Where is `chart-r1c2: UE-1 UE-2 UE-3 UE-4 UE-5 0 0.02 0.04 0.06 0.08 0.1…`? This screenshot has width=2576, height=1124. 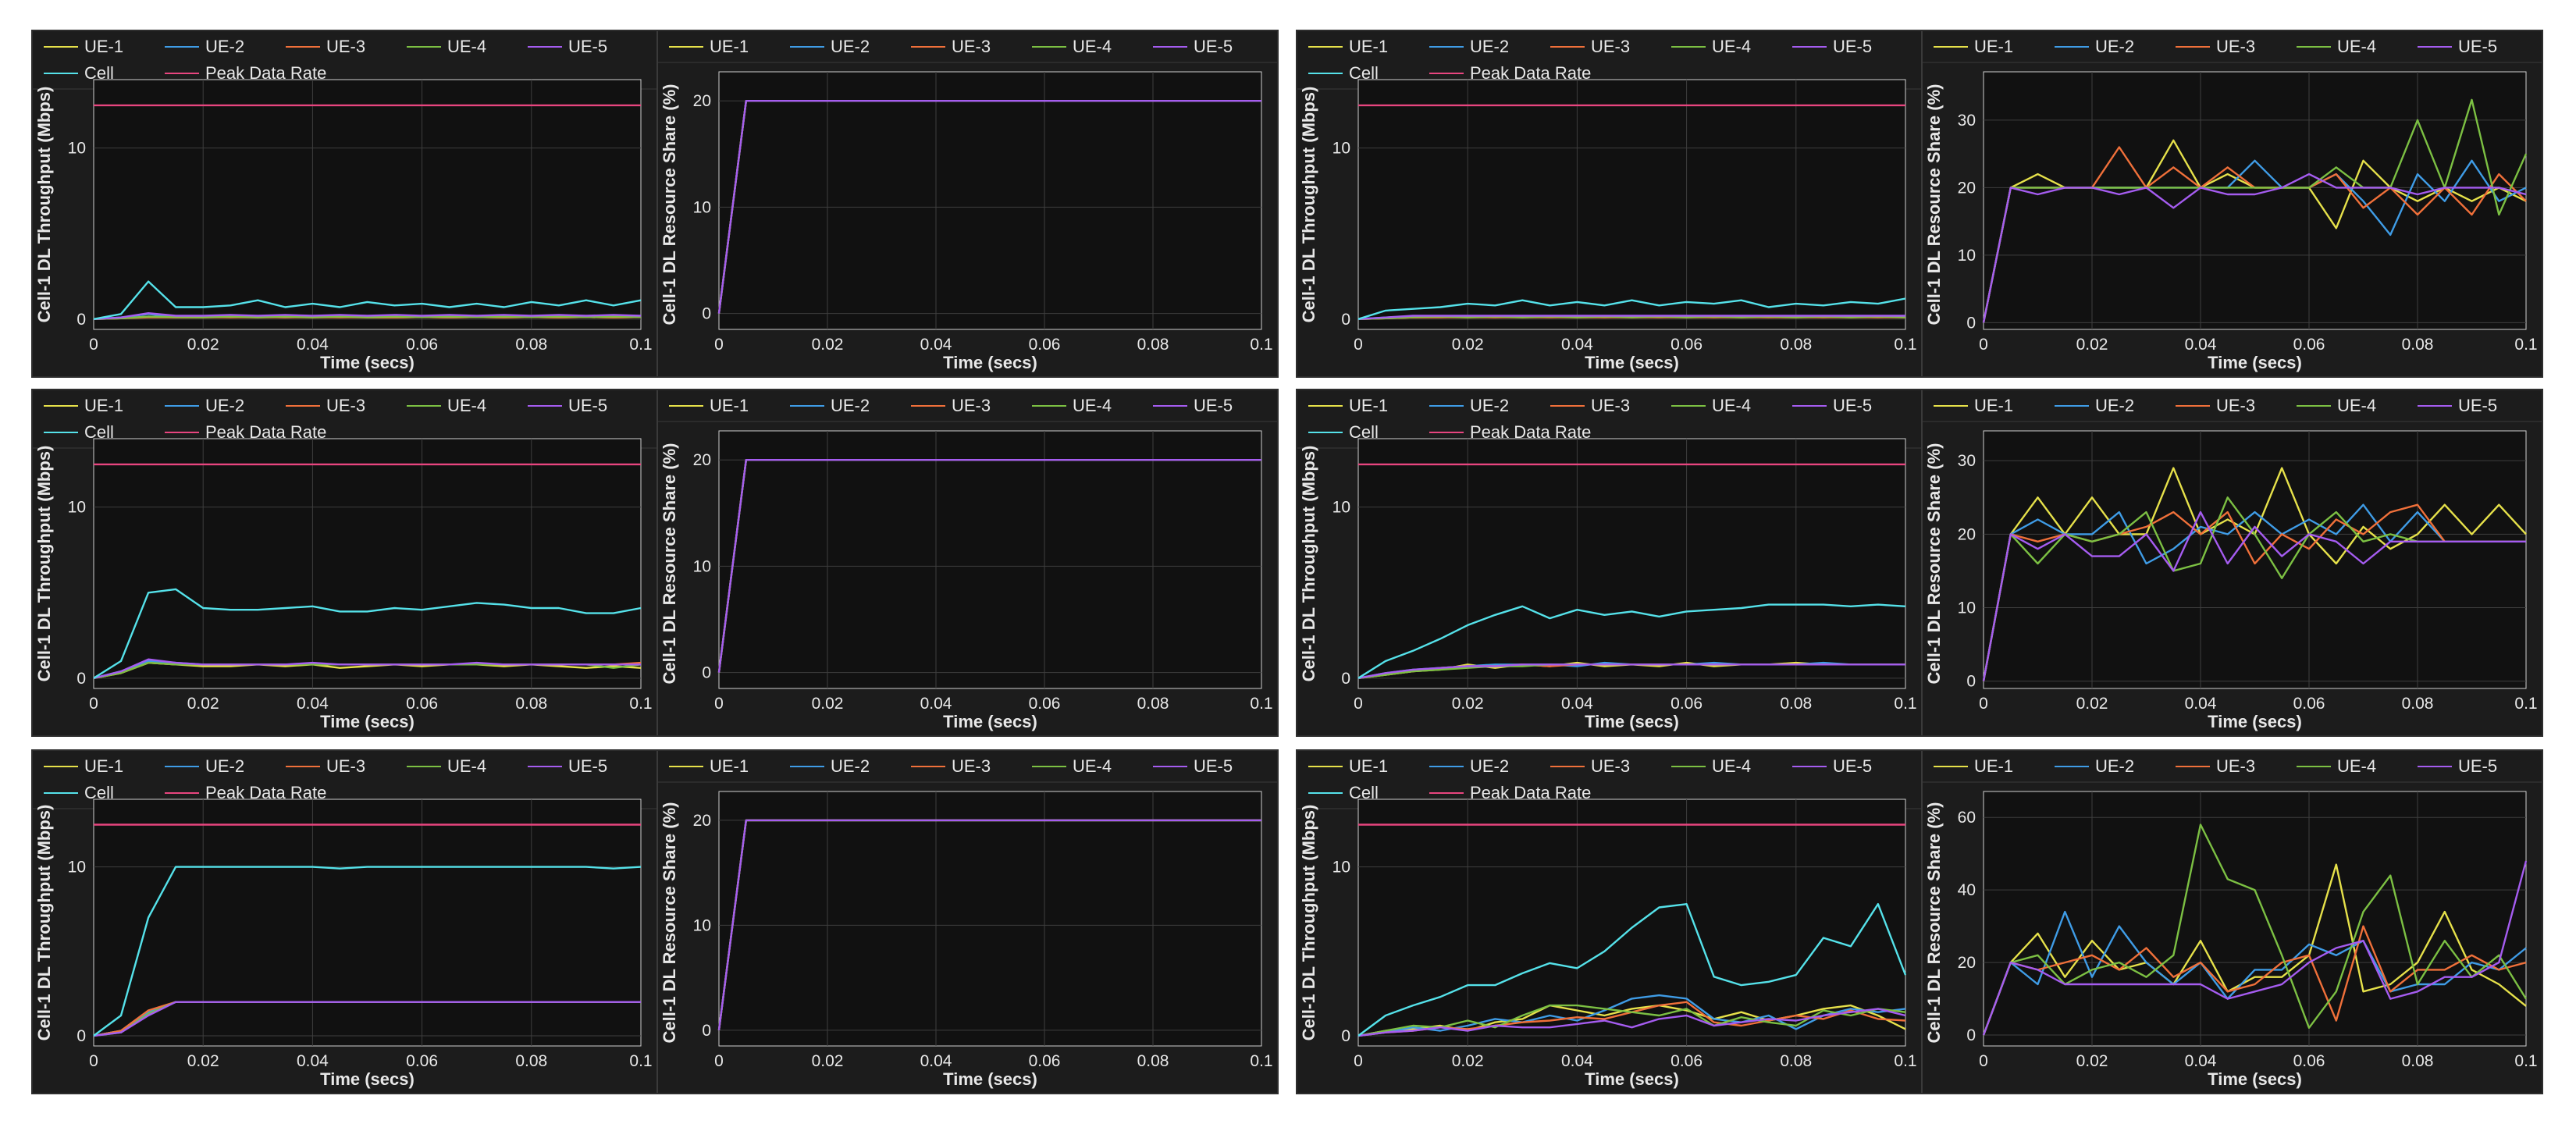
chart-r1c2: UE-1 UE-2 UE-3 UE-4 UE-5 0 0.02 0.04 0.06 0.08 0.1… is located at coordinates (968, 204).